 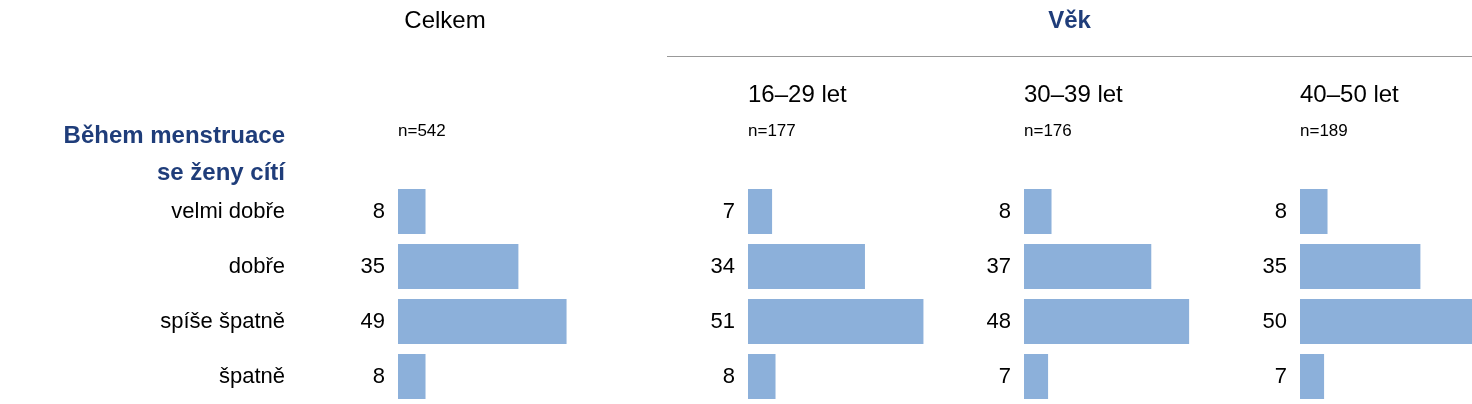 I want to click on data-label: 50, so click(x=1274, y=320).